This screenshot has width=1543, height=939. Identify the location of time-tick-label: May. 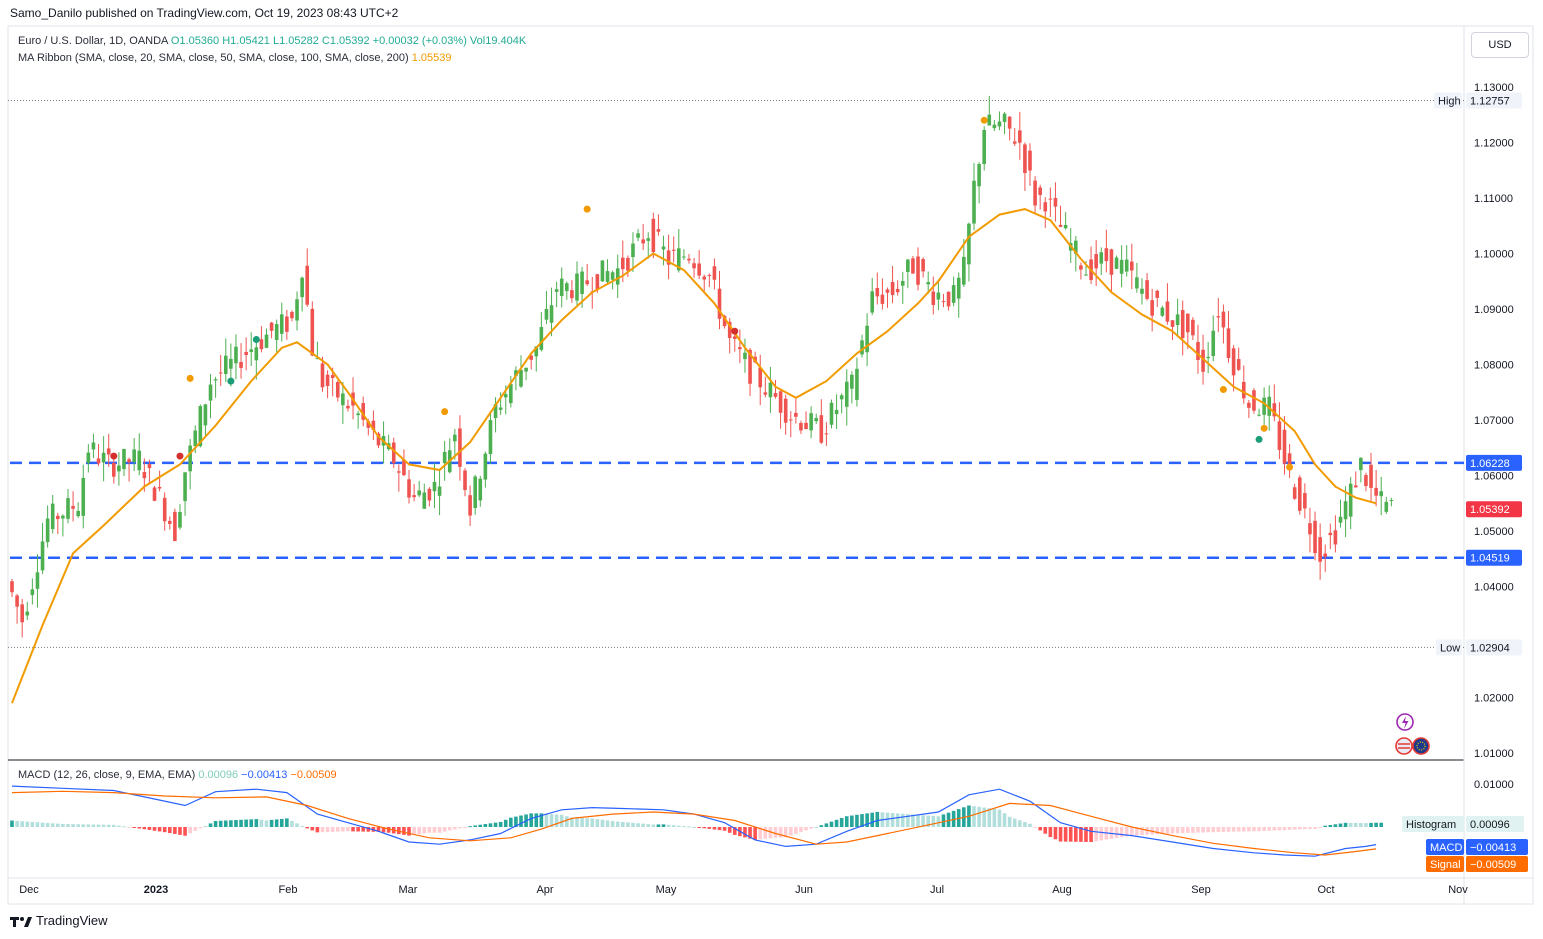
(666, 890).